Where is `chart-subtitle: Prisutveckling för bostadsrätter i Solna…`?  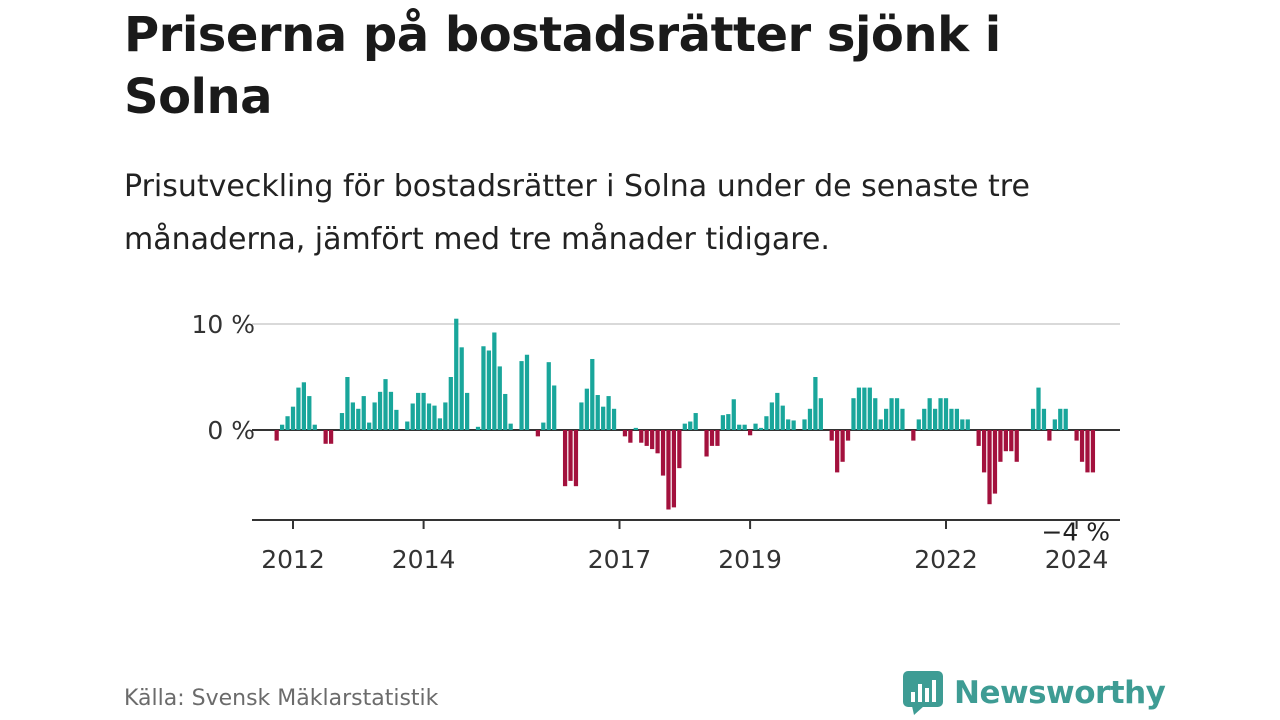
chart-subtitle: Prisutveckling för bostadsrätter i Solna… is located at coordinates (577, 213).